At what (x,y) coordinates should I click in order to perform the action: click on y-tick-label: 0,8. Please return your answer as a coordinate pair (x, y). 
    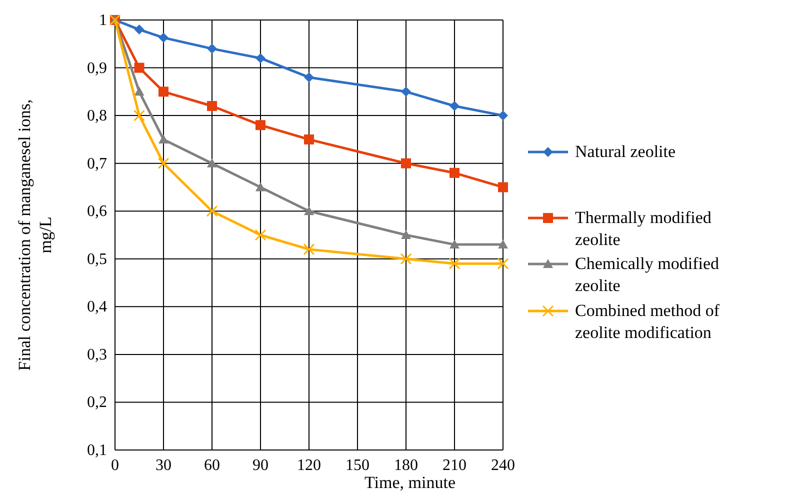
    Looking at the image, I should click on (97, 116).